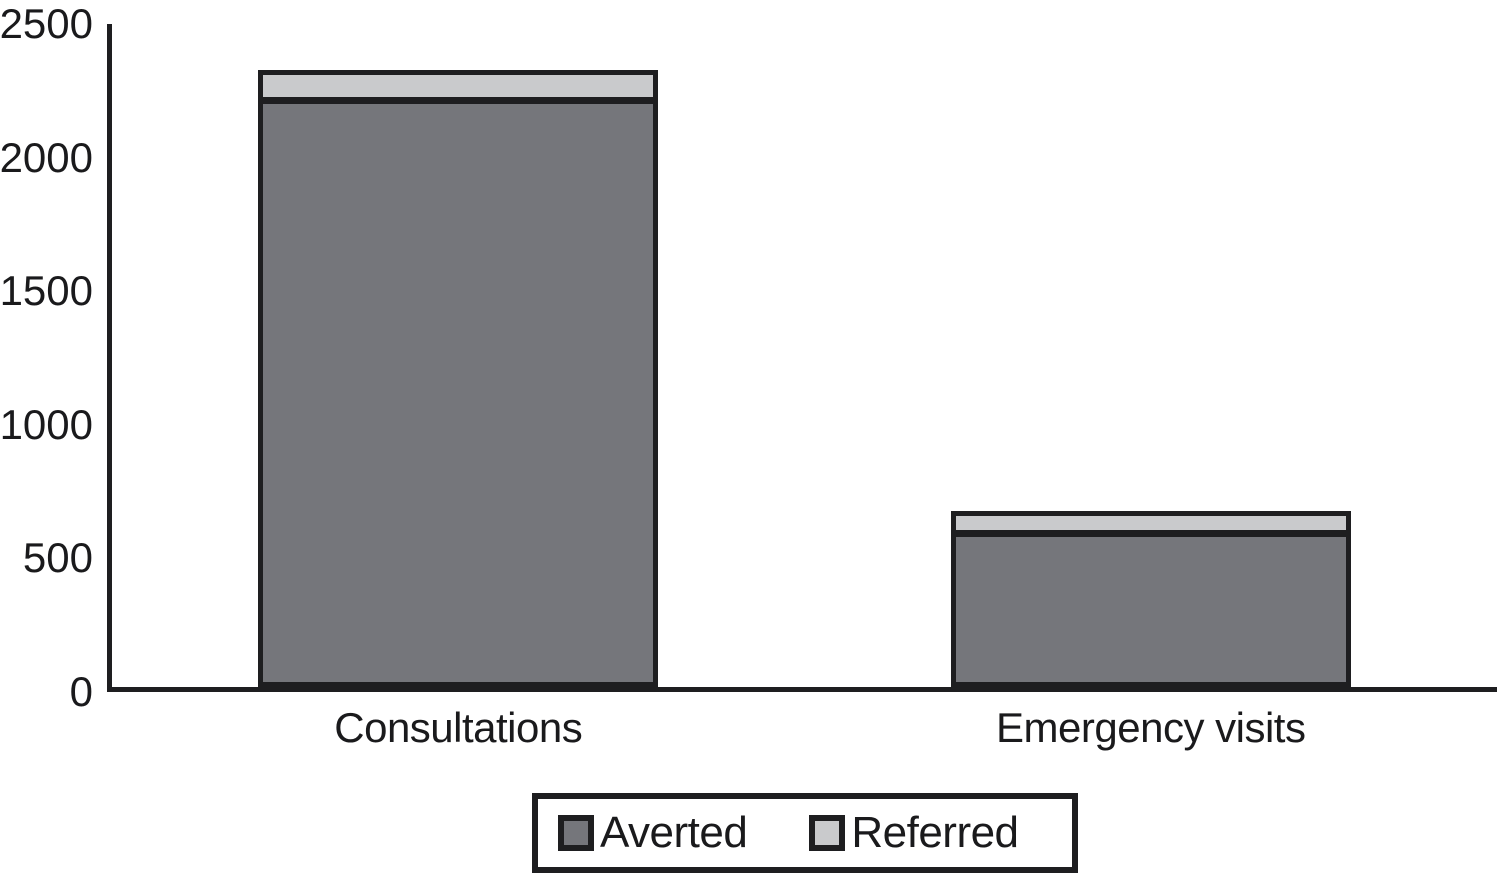 This screenshot has height=876, width=1499. What do you see at coordinates (674, 832) in the screenshot?
I see `legend-label-averted: Averted` at bounding box center [674, 832].